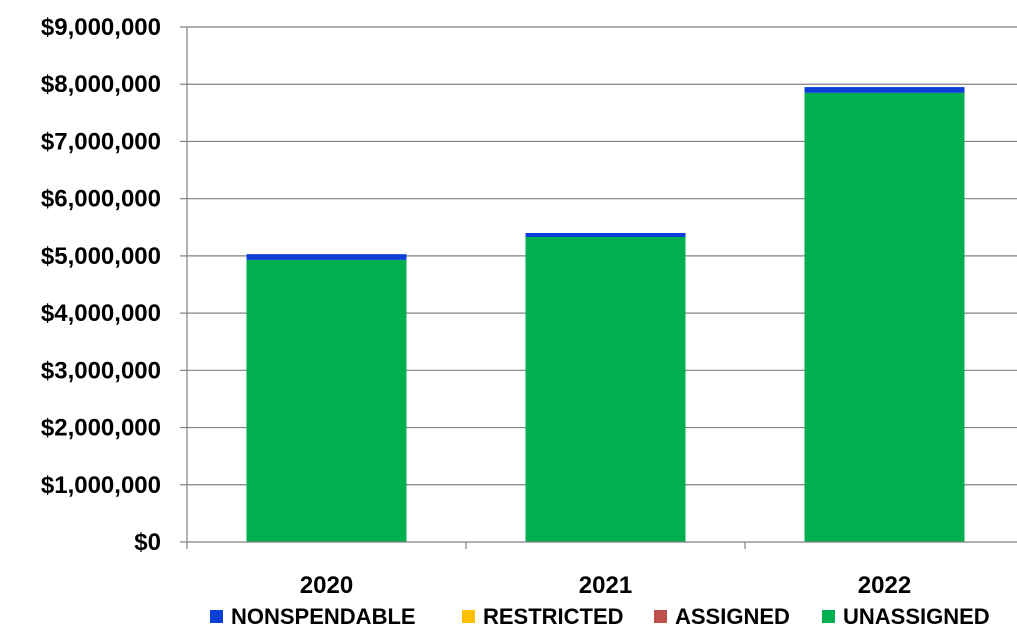  I want to click on y-tick-label: $8,000,000, so click(101, 84).